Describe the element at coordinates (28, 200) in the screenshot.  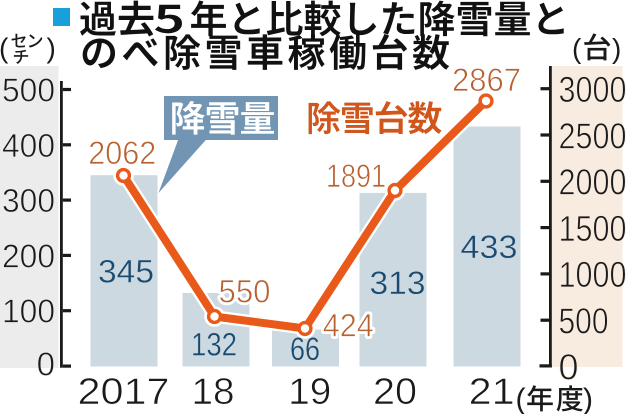
I see `svg-text: 300` at that location.